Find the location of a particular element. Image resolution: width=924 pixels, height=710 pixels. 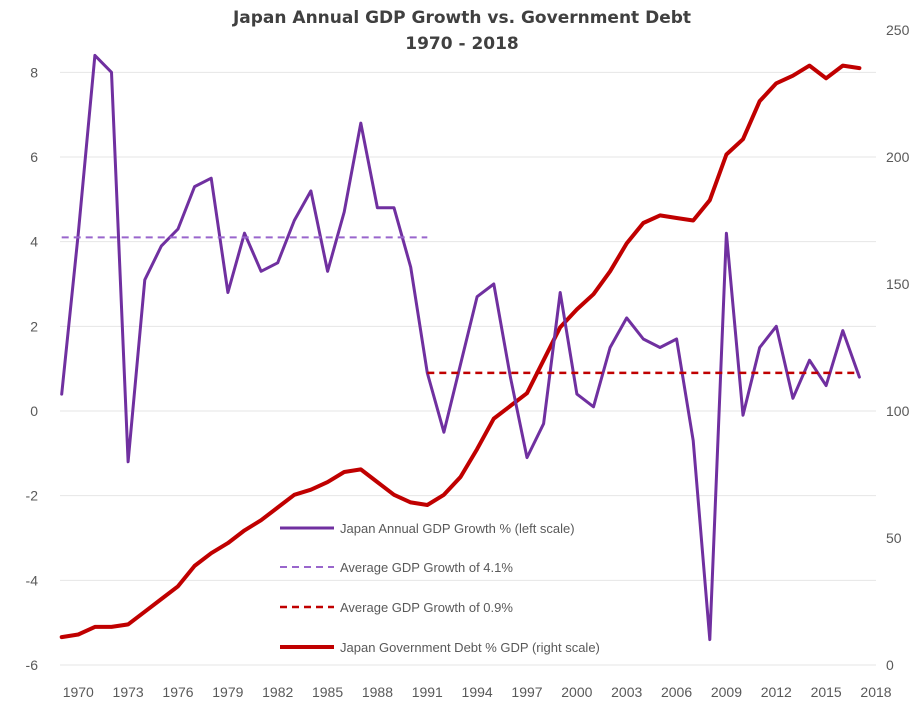

left-tick-label: -6 is located at coordinates (32, 665).